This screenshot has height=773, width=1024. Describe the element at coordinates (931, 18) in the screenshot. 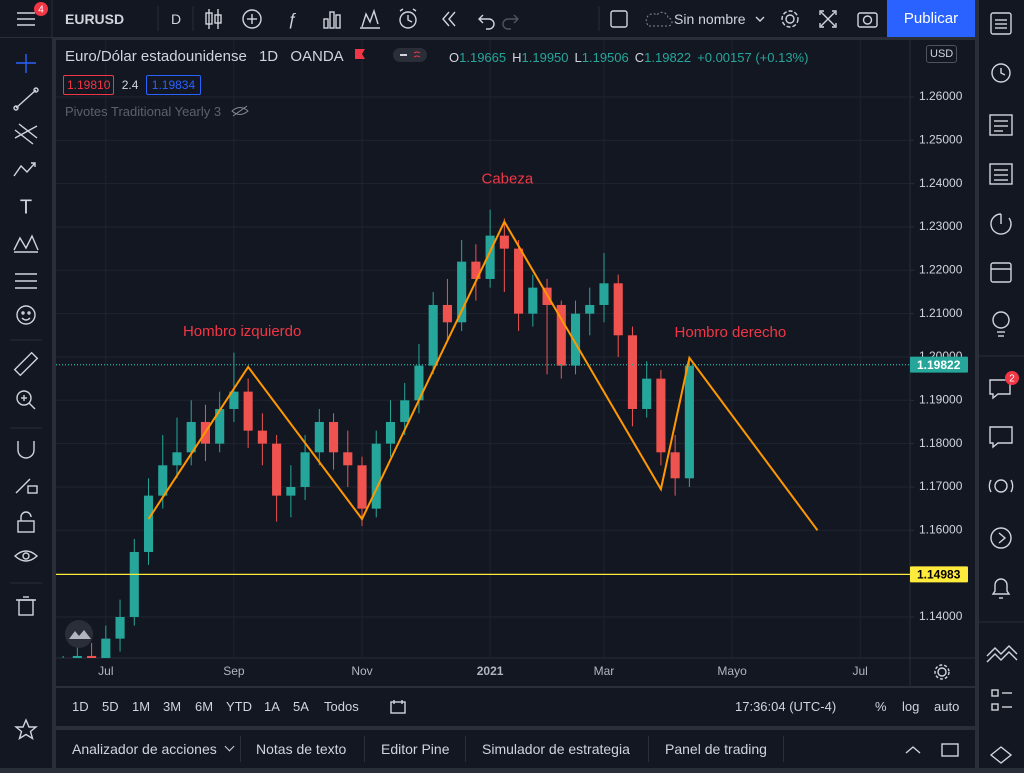

I see `publish-button: Publicar` at that location.